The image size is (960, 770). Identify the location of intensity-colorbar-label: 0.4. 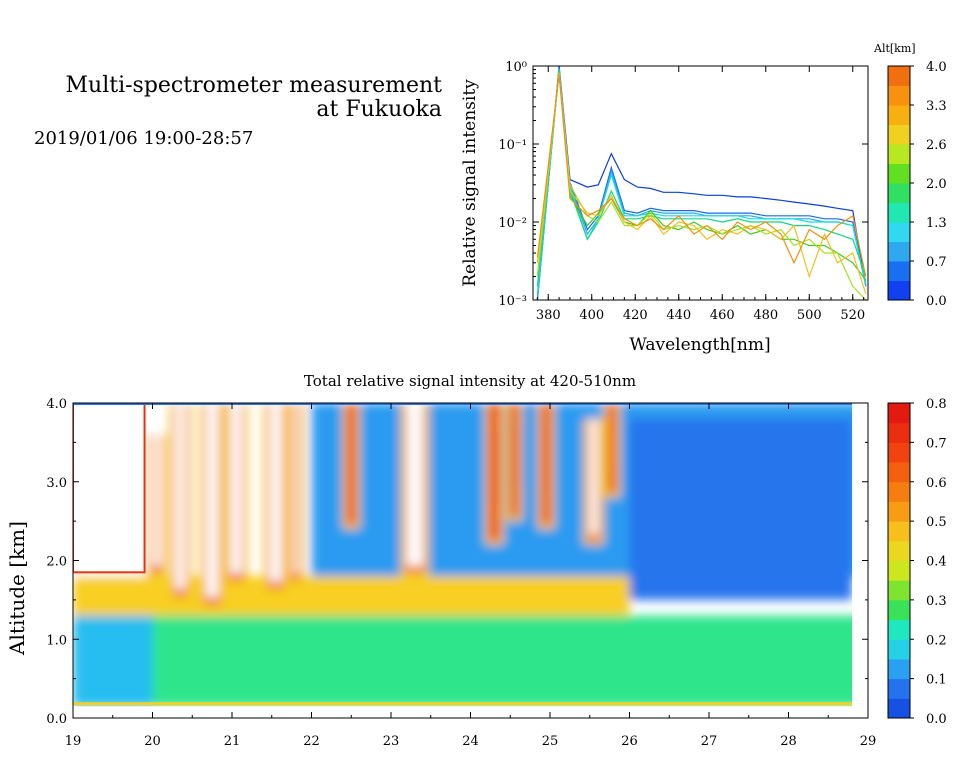
(936, 562).